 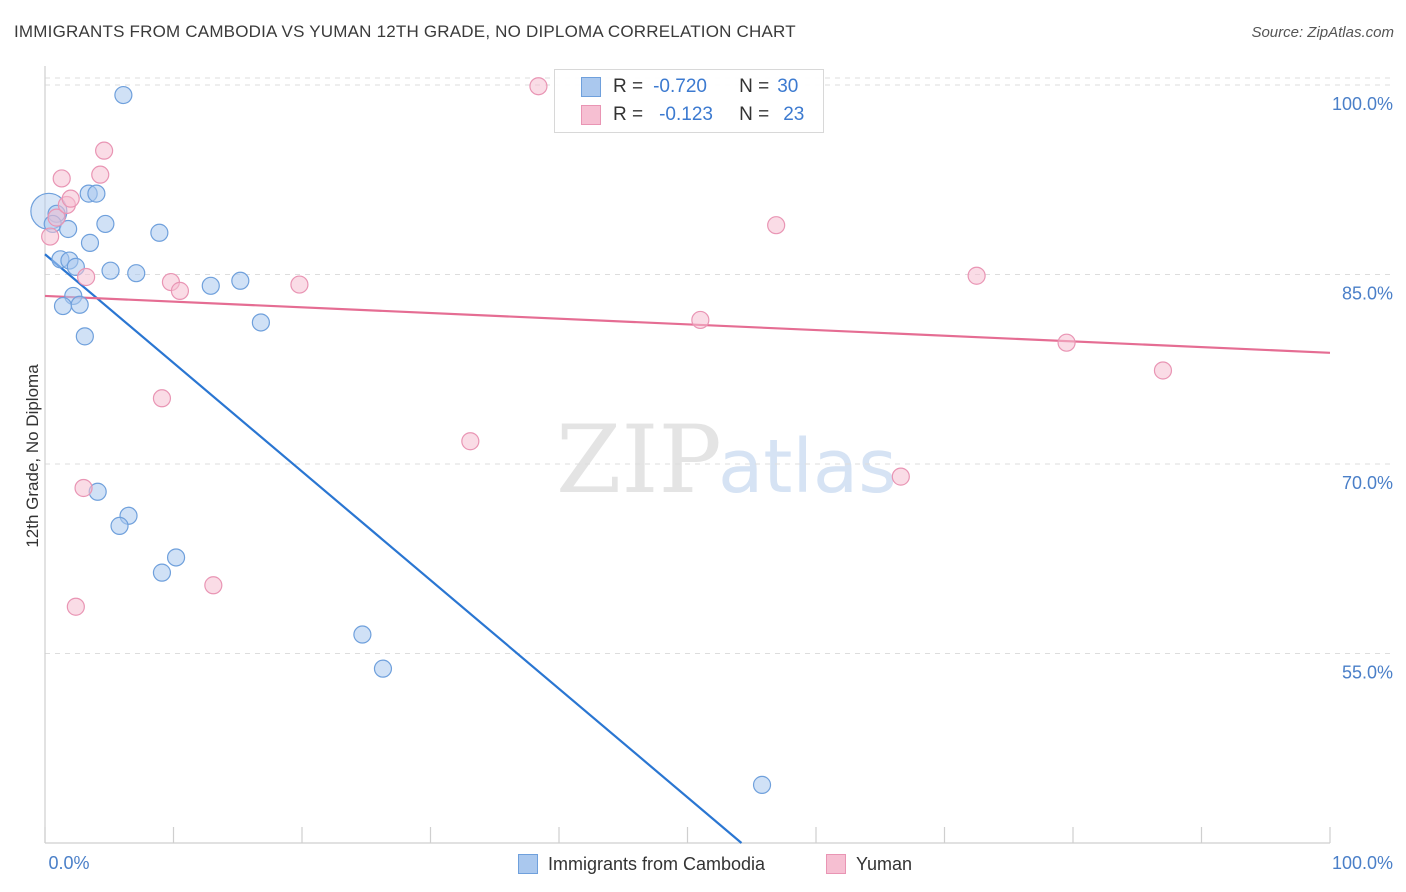 I want to click on legend-r-value: -0.123, so click(x=686, y=114).